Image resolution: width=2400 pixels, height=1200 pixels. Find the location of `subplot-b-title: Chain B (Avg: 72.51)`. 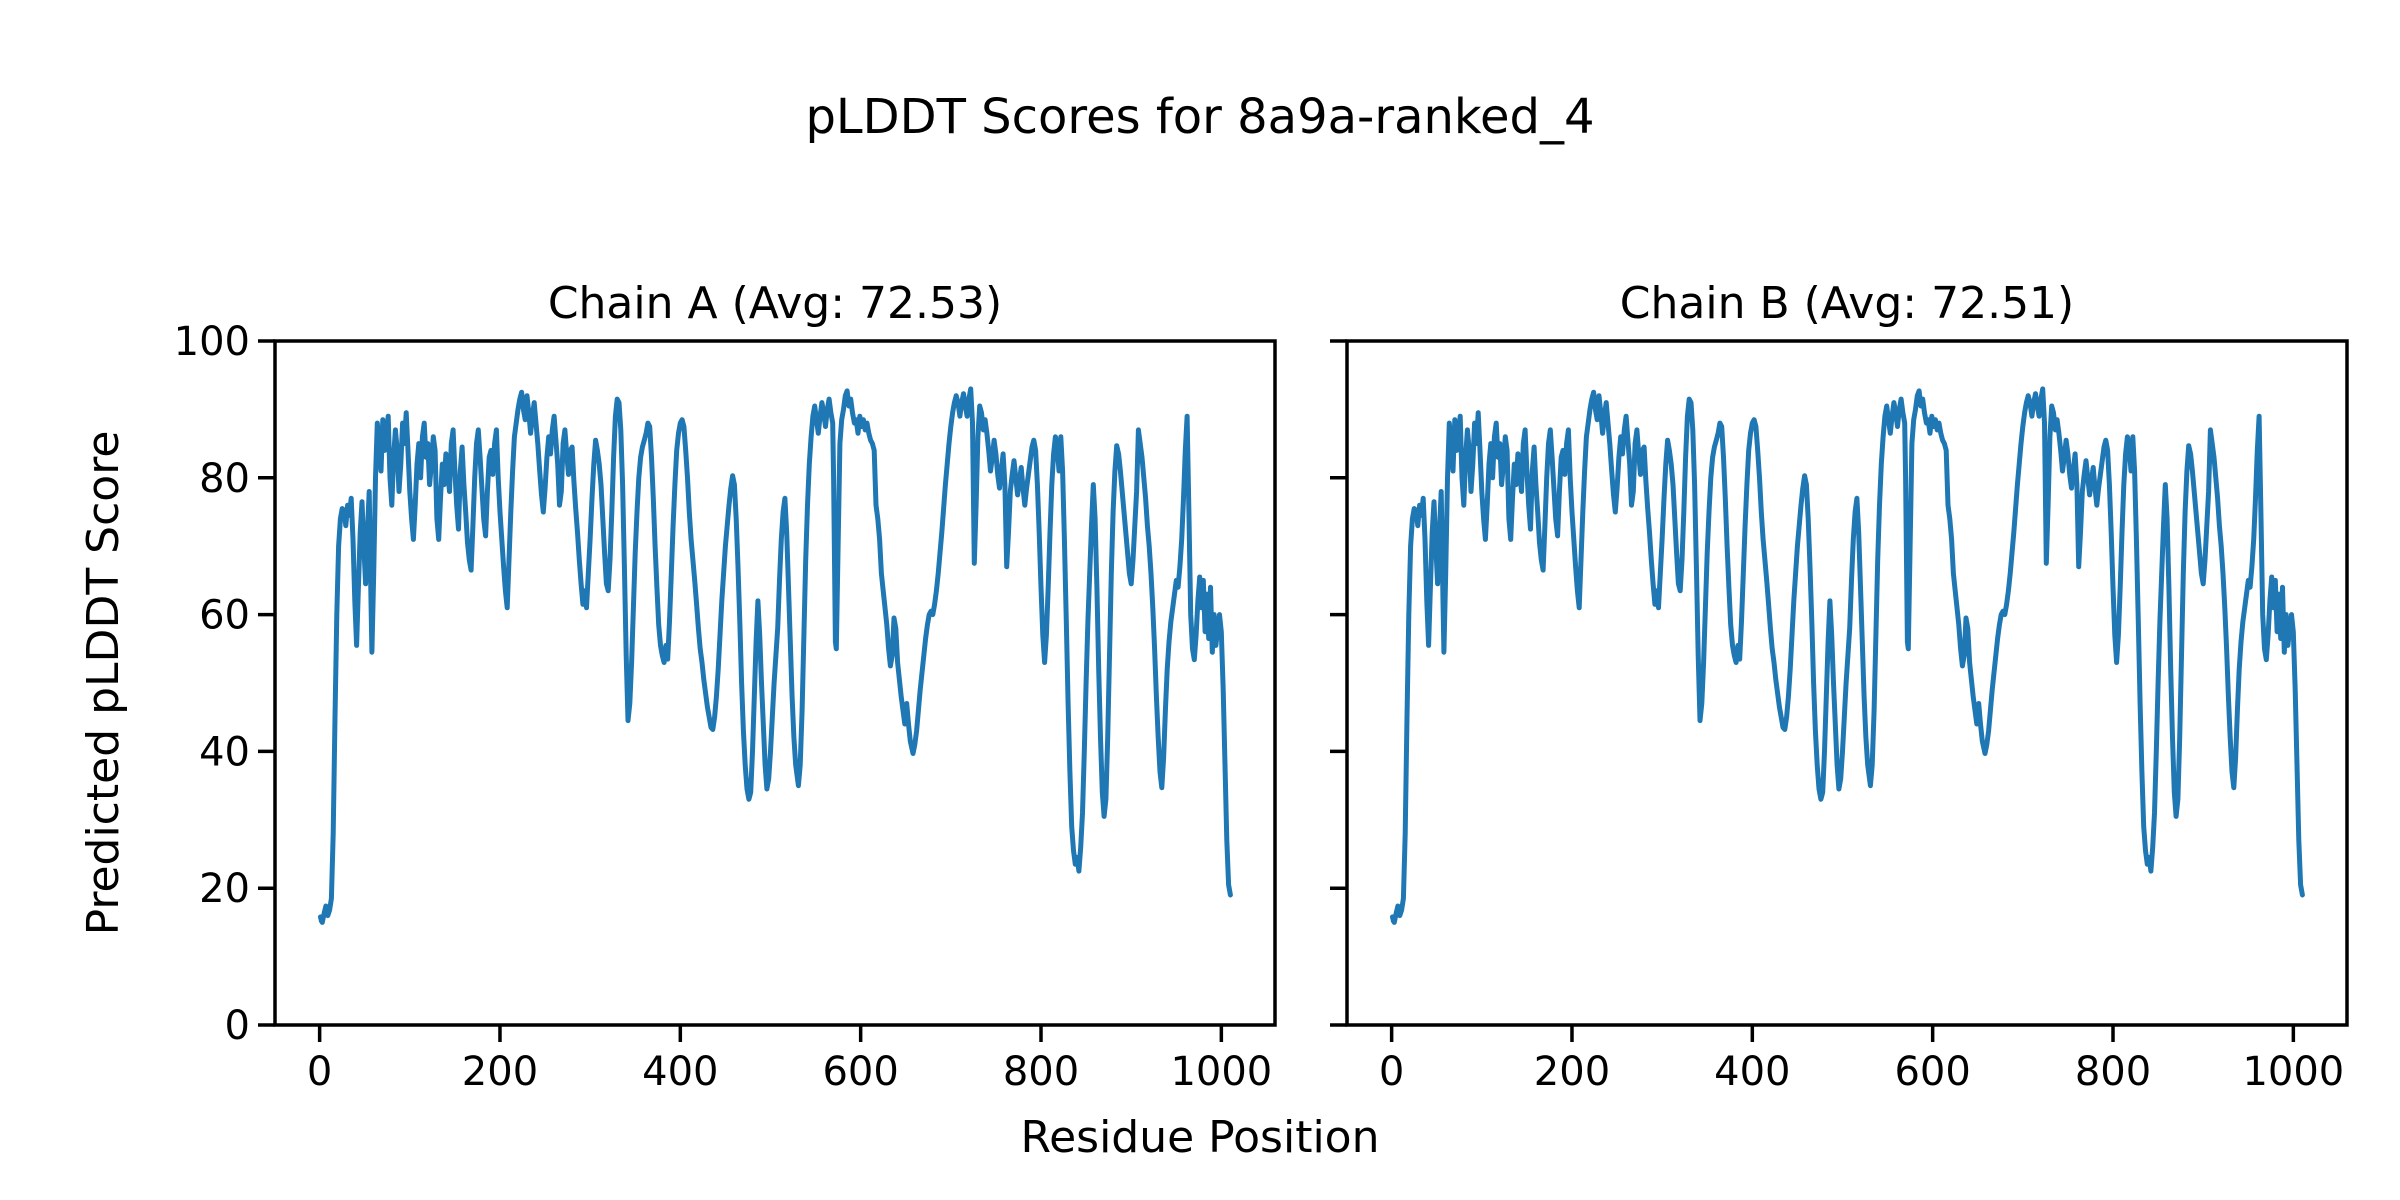

subplot-b-title: Chain B (Avg: 72.51) is located at coordinates (1847, 303).